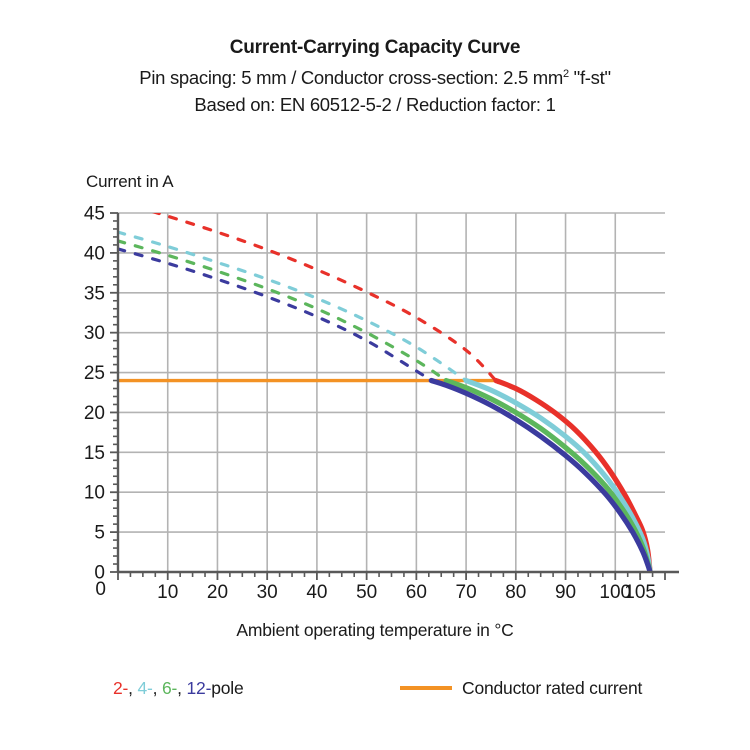 This screenshot has height=750, width=750. What do you see at coordinates (145, 688) in the screenshot?
I see `legend-item-4-pole: 4-` at bounding box center [145, 688].